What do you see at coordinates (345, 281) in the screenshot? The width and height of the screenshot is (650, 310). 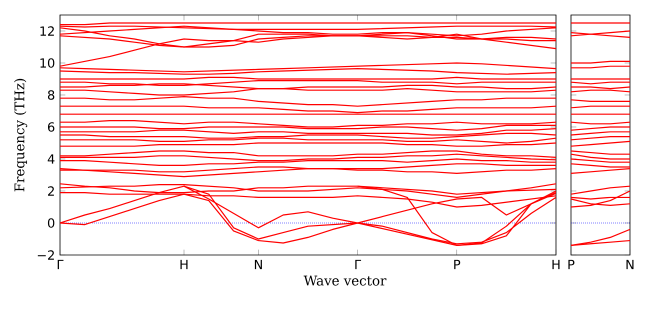 I see `x-axis-title: Wave vector` at bounding box center [345, 281].